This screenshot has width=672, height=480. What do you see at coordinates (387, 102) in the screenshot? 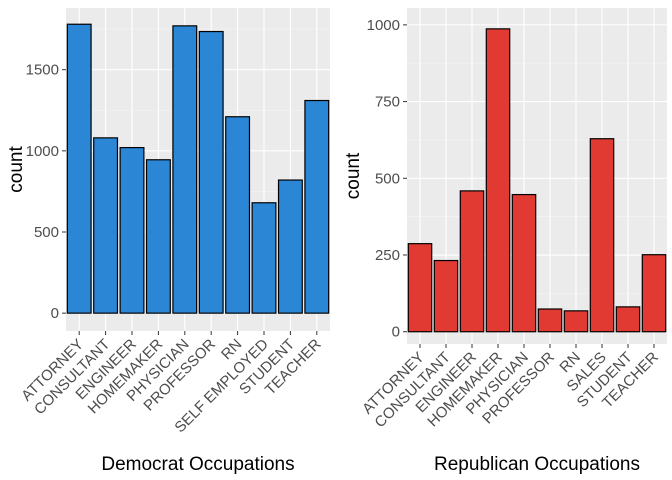
I see `y-tick-label: 750` at bounding box center [387, 102].